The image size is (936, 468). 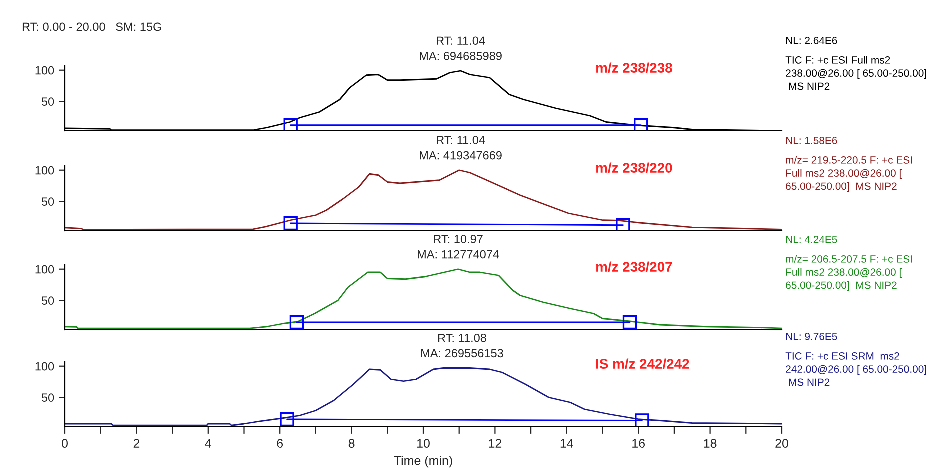 I want to click on chart-title: m/z 238/207, so click(x=634, y=267).